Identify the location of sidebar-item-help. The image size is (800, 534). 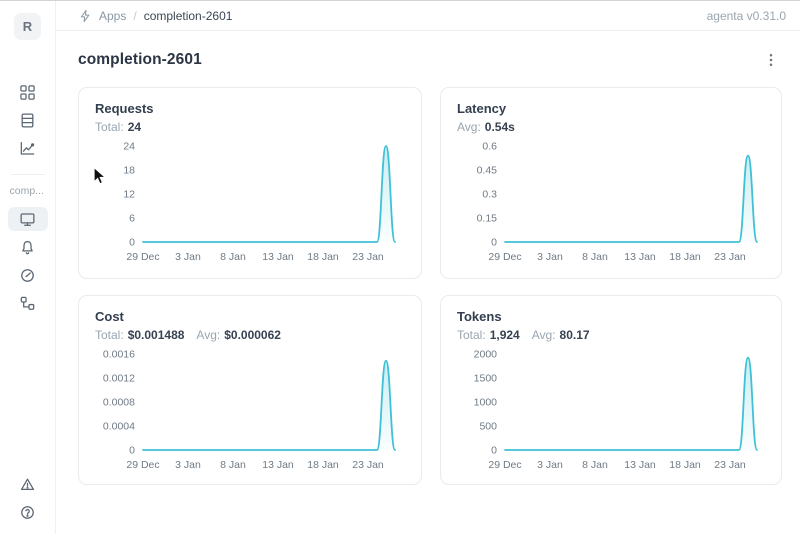
(28, 512).